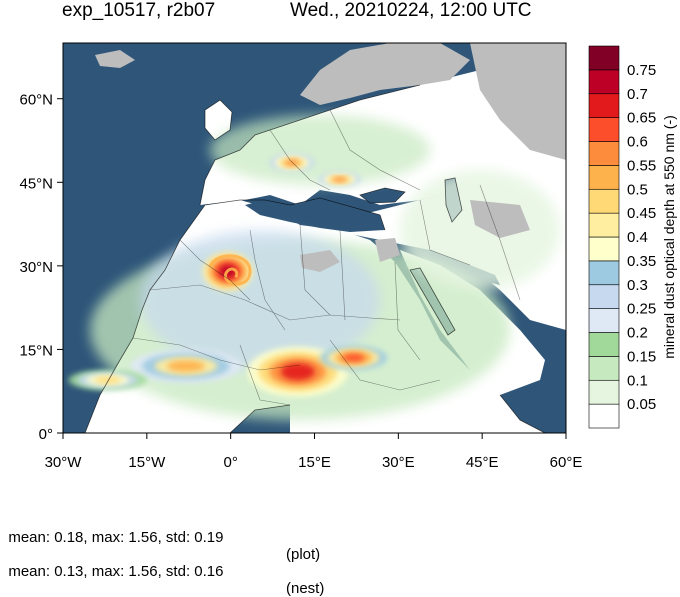  What do you see at coordinates (566, 462) in the screenshot?
I see `x-tick-label: 60°E` at bounding box center [566, 462].